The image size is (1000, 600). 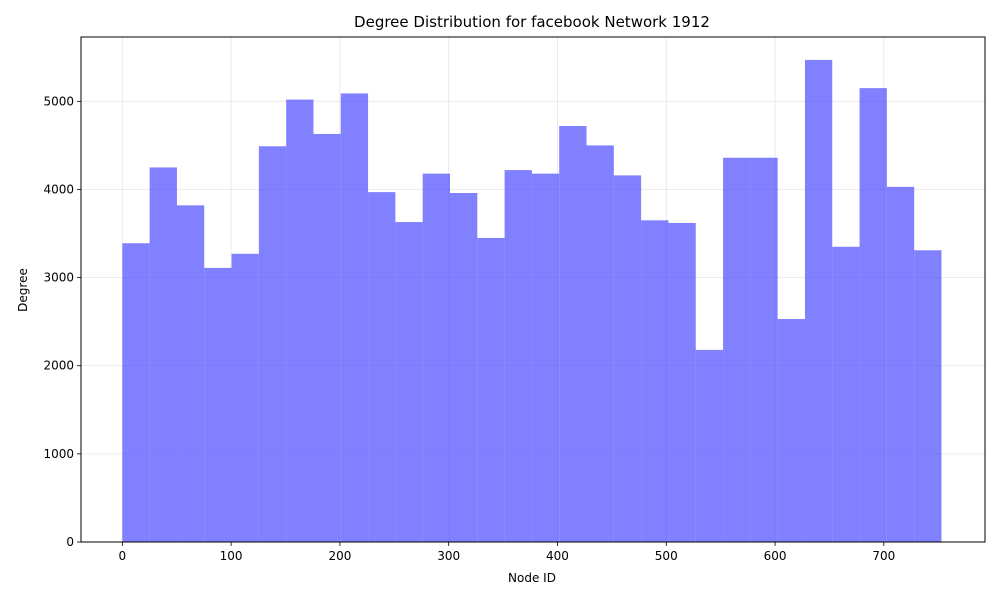 What do you see at coordinates (448, 556) in the screenshot?
I see `x-tick-label: 300` at bounding box center [448, 556].